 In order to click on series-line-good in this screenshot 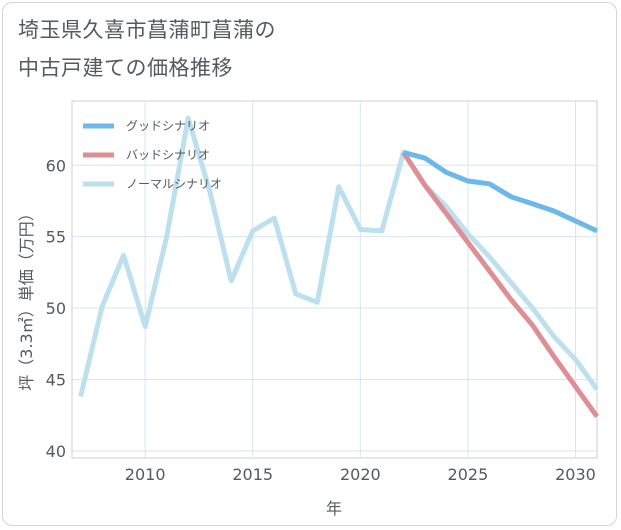, I will do `click(500, 191)`.